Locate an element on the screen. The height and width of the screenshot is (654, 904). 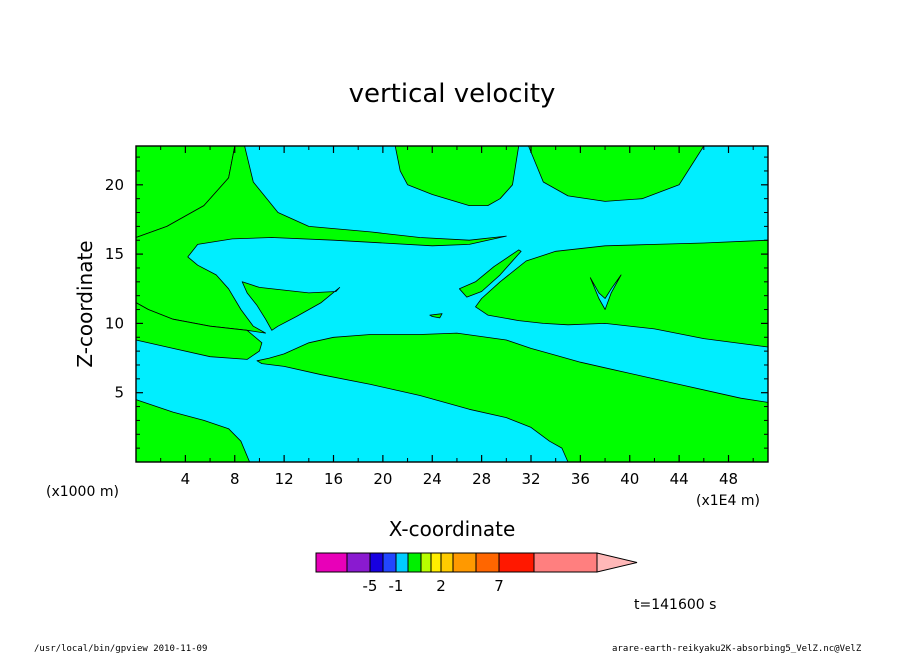
x-tick-label: 40 is located at coordinates (629, 479).